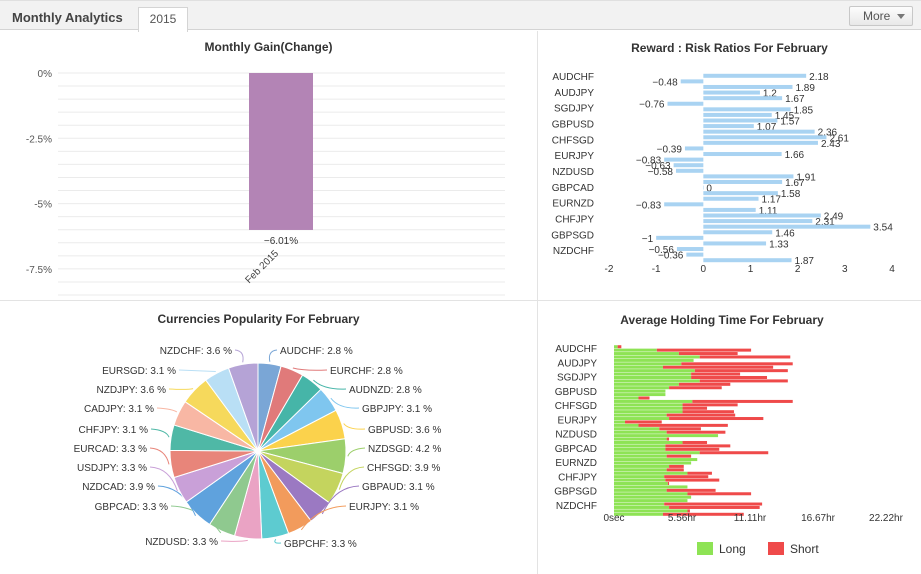 This screenshot has height=574, width=921. Describe the element at coordinates (366, 371) in the screenshot. I see `pie-label: EURCHF: 2.8 %` at that location.